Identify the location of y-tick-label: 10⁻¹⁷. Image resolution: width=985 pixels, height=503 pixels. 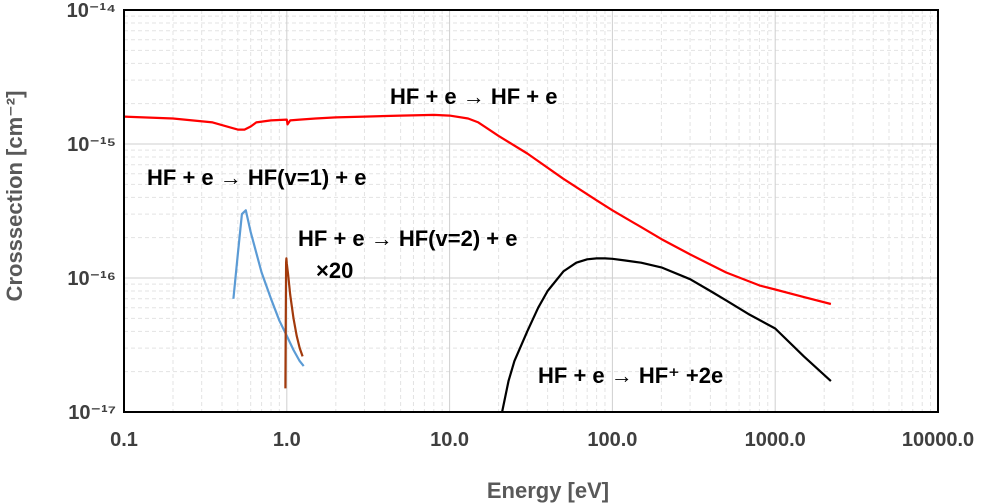
(92, 413).